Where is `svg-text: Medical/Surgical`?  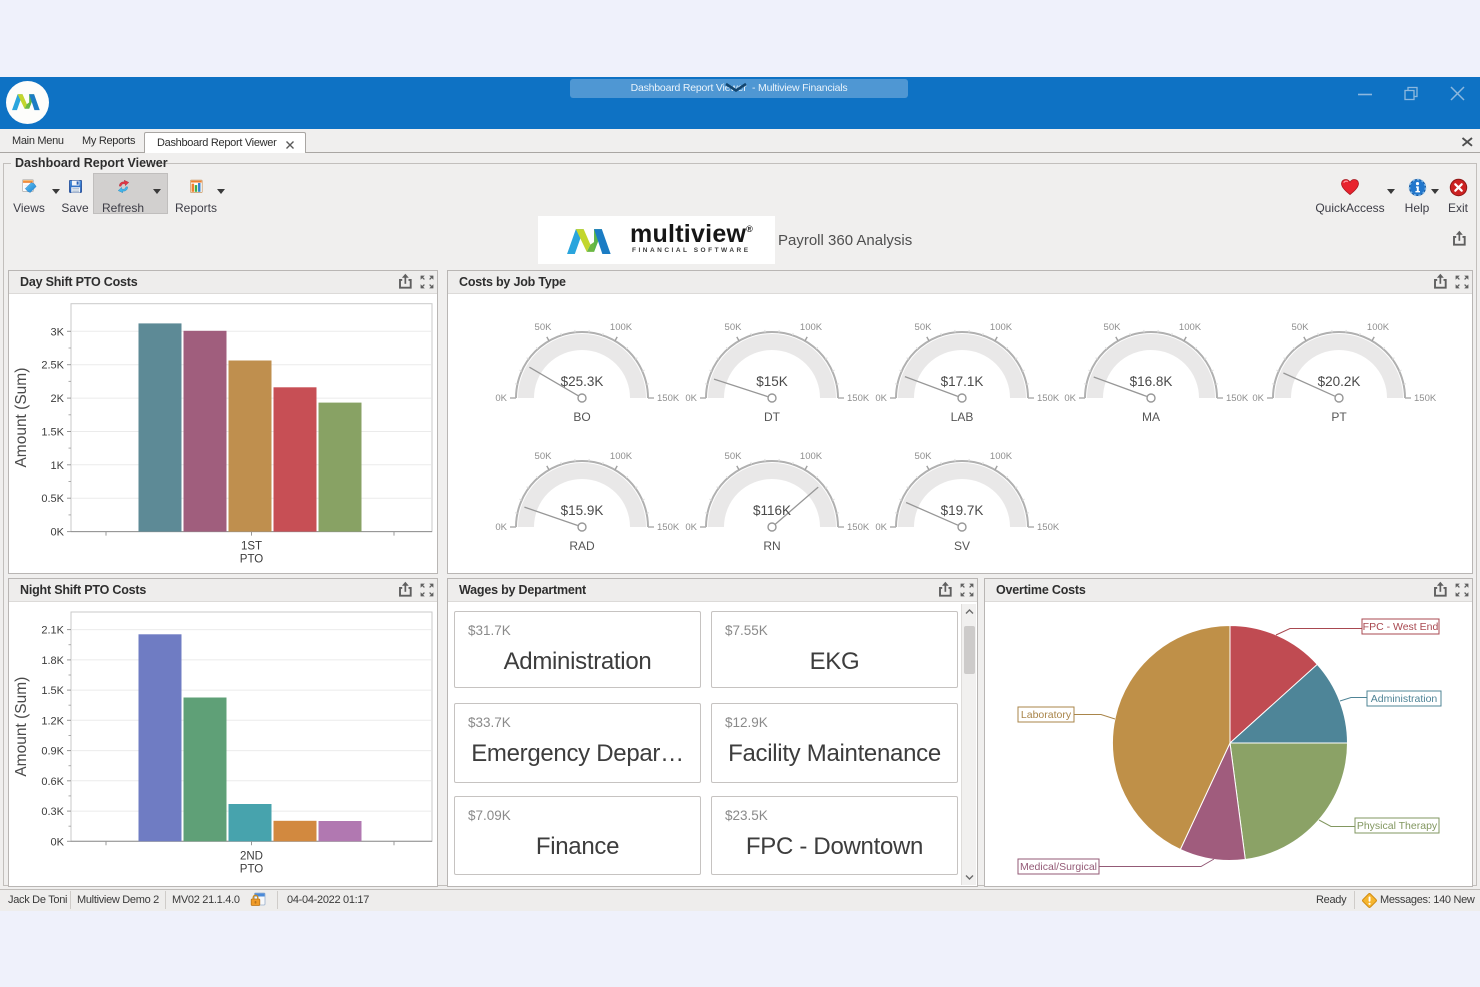
svg-text: Medical/Surgical is located at coordinates (1058, 867).